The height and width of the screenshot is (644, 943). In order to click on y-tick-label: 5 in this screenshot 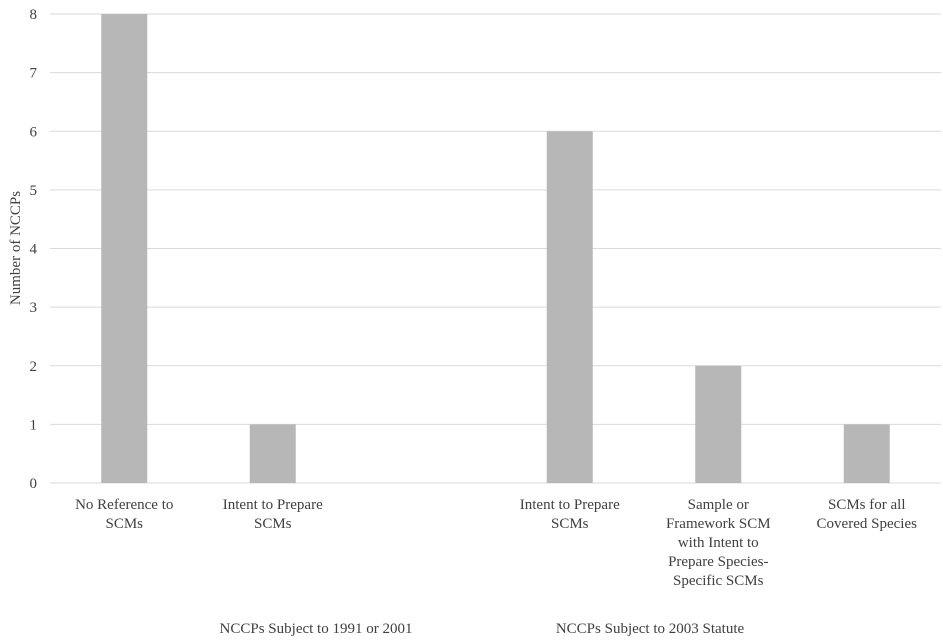, I will do `click(34, 191)`.